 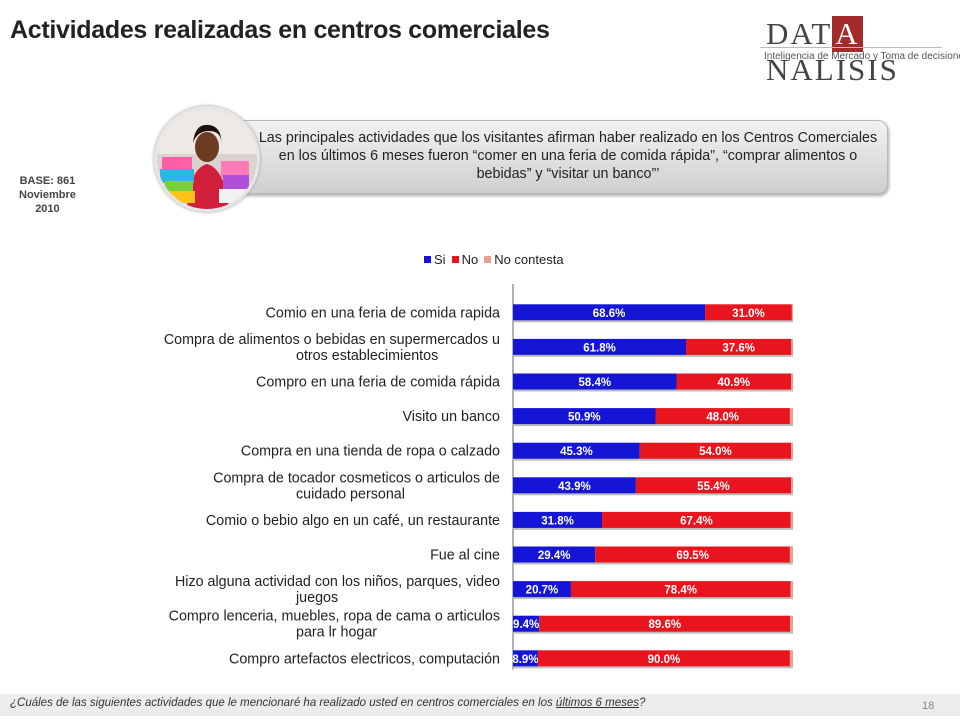 What do you see at coordinates (378, 383) in the screenshot?
I see `category-label: Compro en una feria de comida rápida` at bounding box center [378, 383].